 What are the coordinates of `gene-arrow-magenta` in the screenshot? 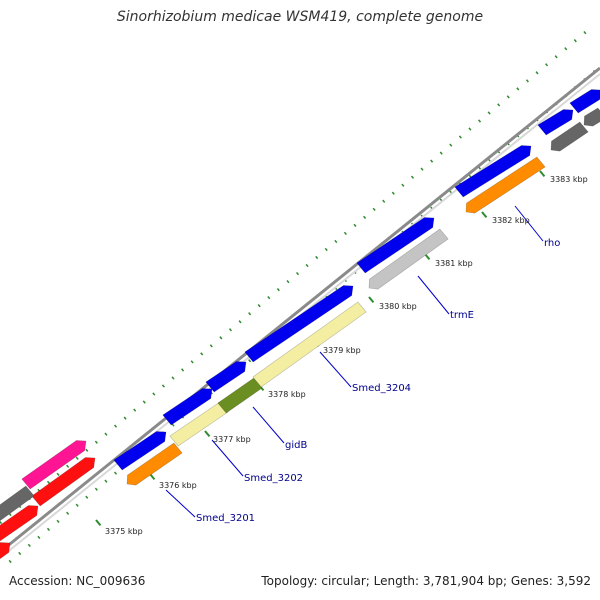 It's located at (54, 465).